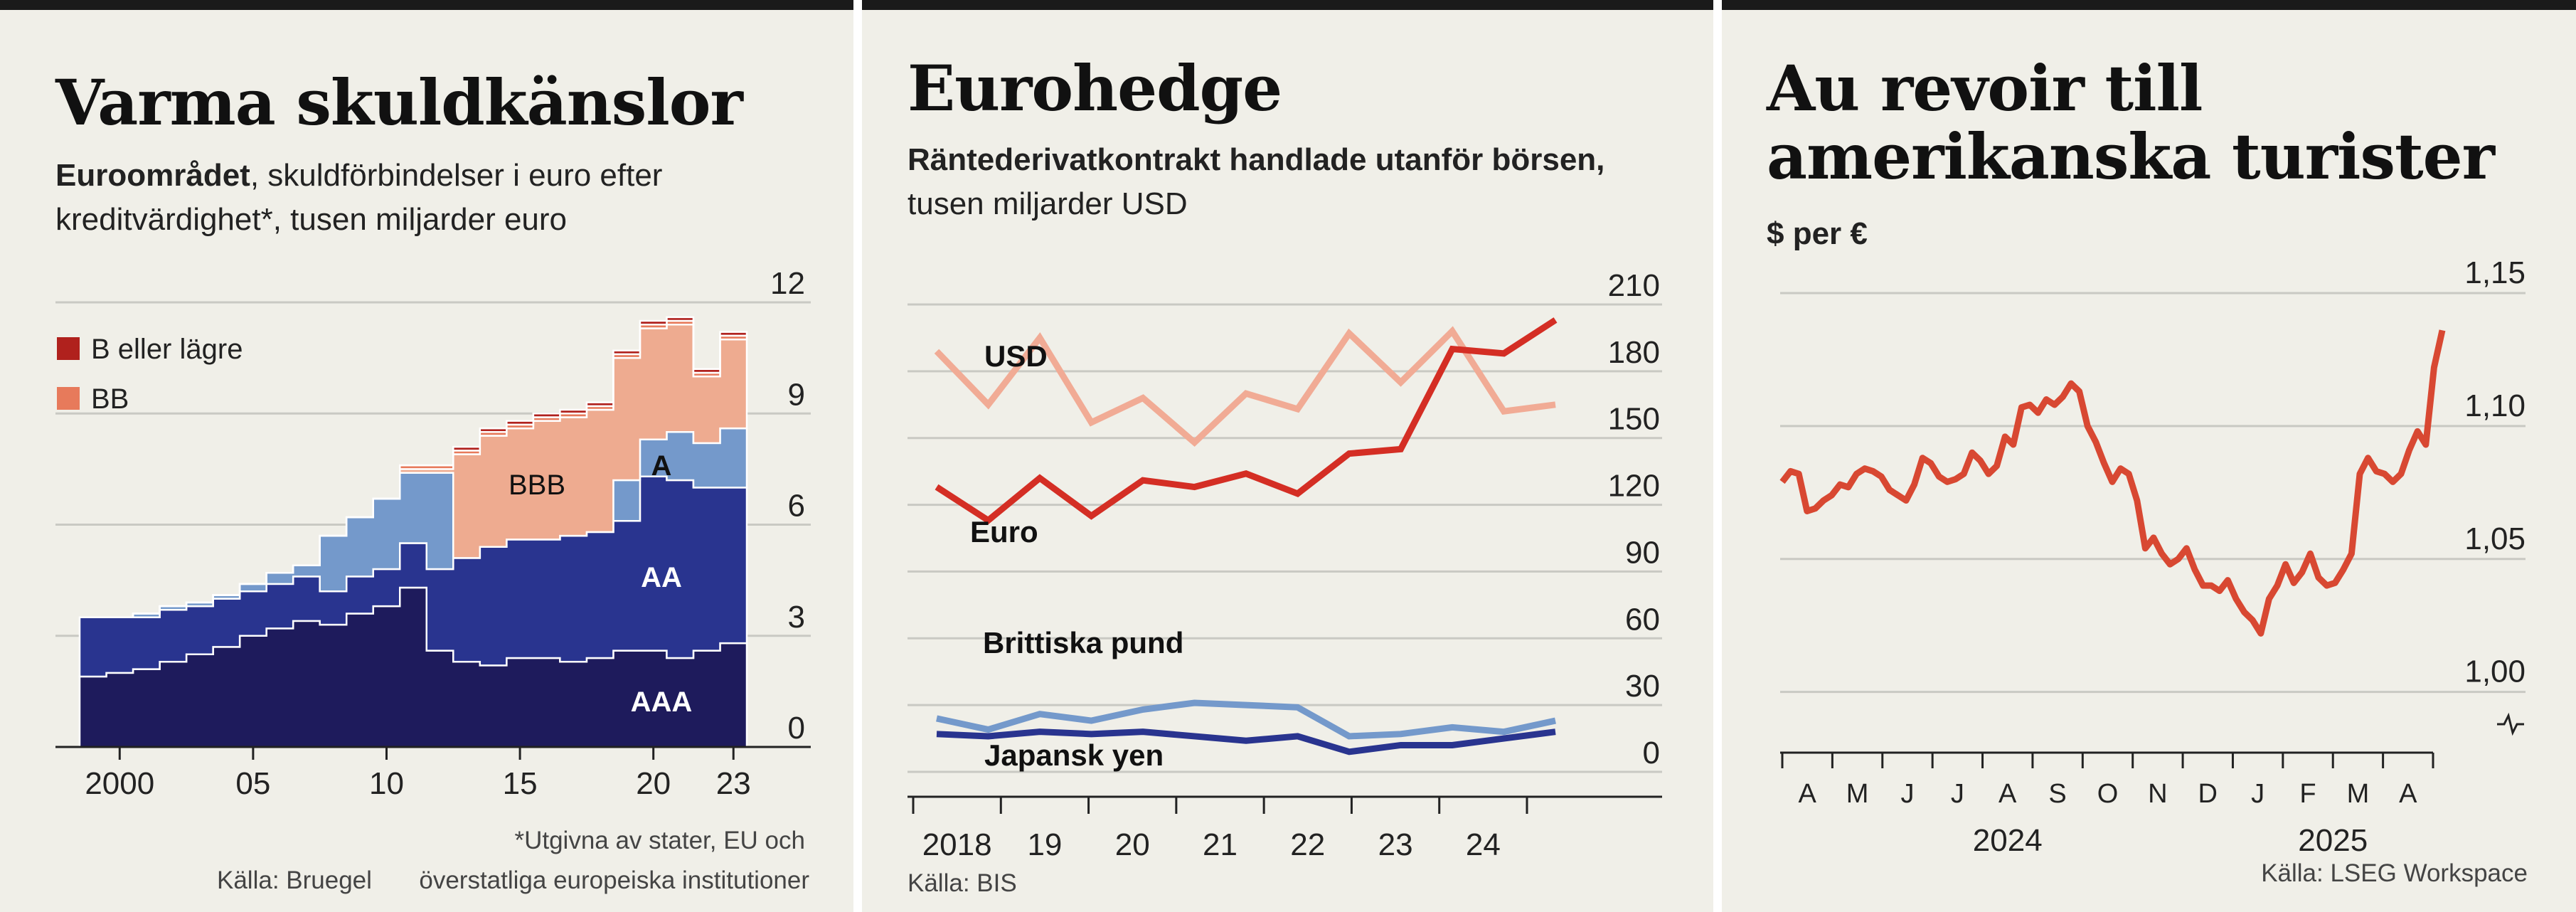 The height and width of the screenshot is (912, 2576). What do you see at coordinates (1074, 755) in the screenshot?
I see `series-label: Japansk yen` at bounding box center [1074, 755].